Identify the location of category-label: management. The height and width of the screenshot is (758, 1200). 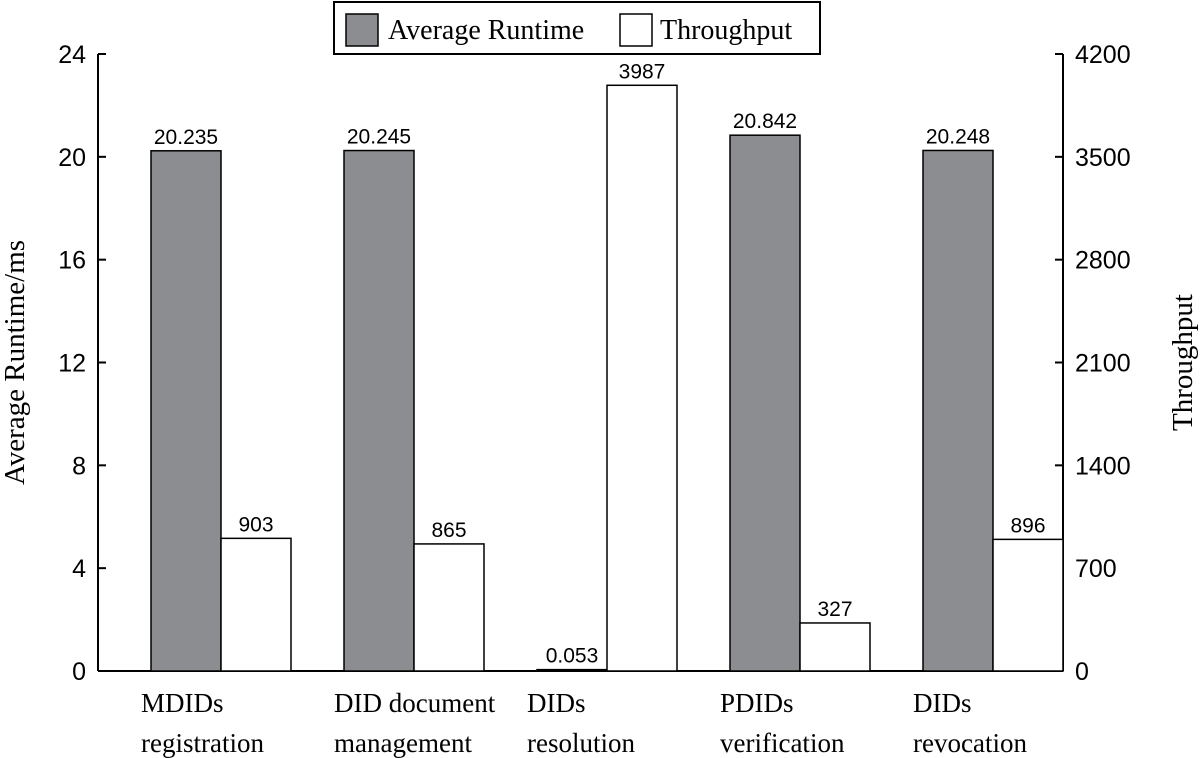
(403, 743).